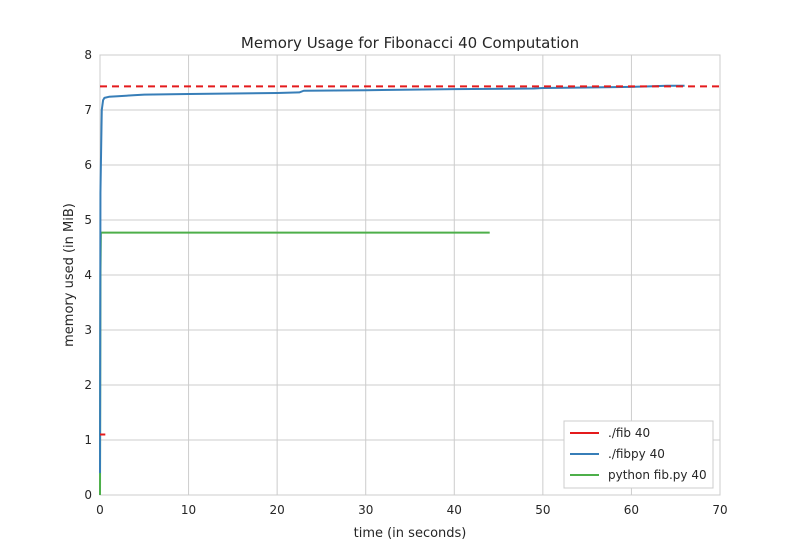 This screenshot has width=800, height=554. What do you see at coordinates (454, 510) in the screenshot?
I see `x-tick-label: 40` at bounding box center [454, 510].